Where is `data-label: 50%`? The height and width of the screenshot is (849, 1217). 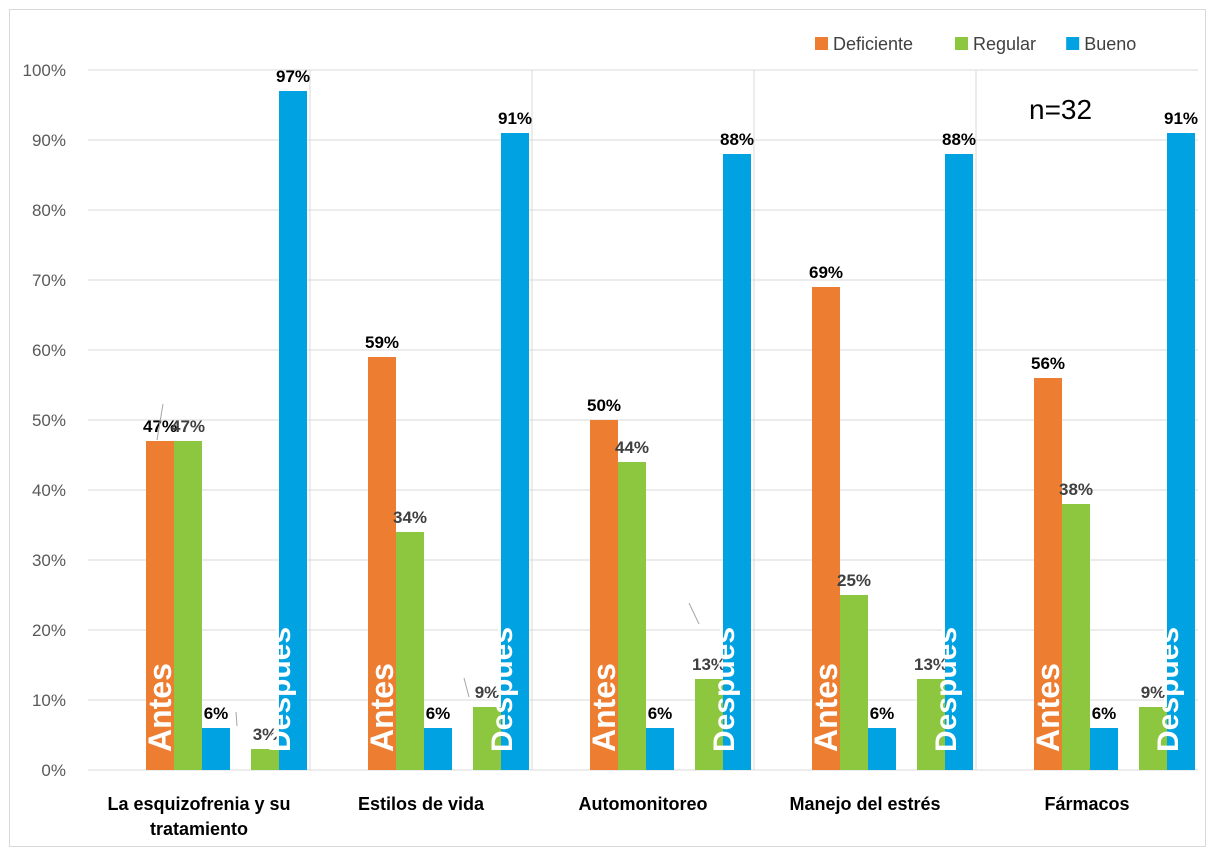 data-label: 50% is located at coordinates (604, 405).